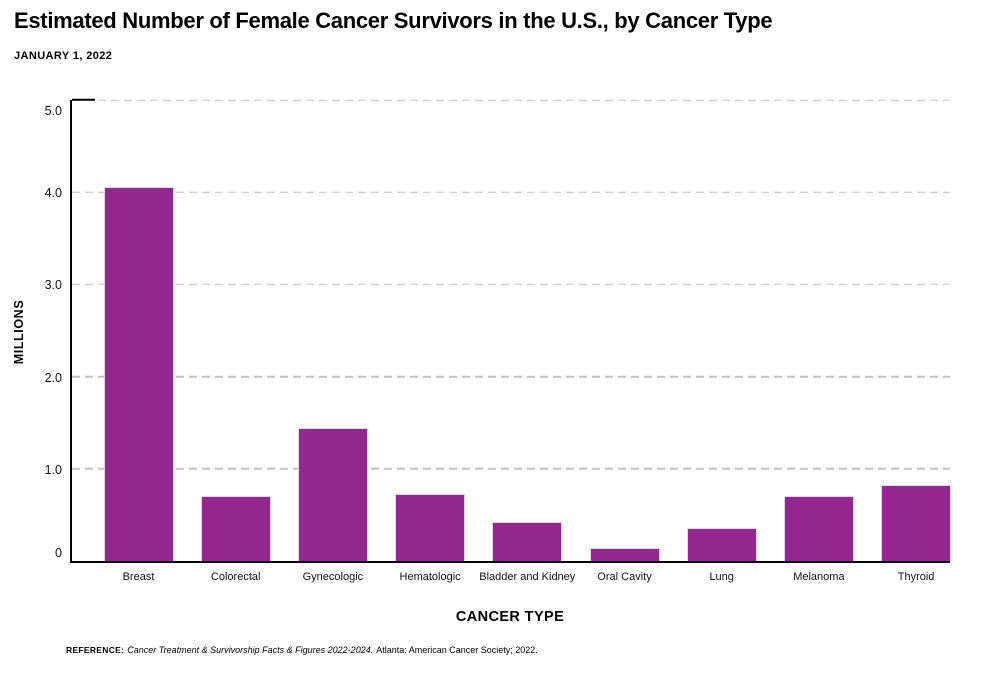 This screenshot has width=1000, height=680. What do you see at coordinates (527, 577) in the screenshot?
I see `x-tick-bladder-and-kidney: Bladder and Kidney` at bounding box center [527, 577].